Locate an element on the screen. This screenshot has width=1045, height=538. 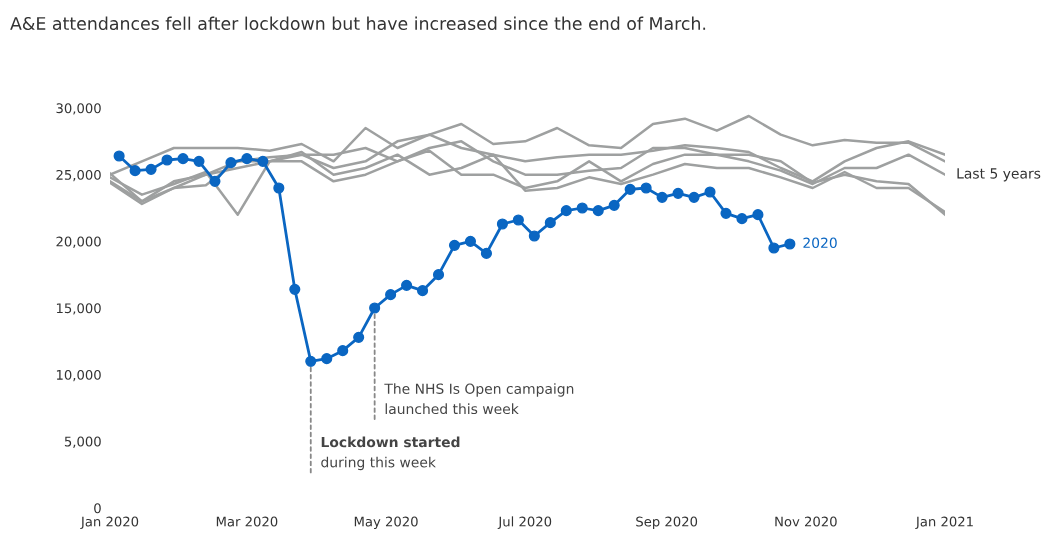
x-tick-label: Jan 2020 is located at coordinates (109, 522).